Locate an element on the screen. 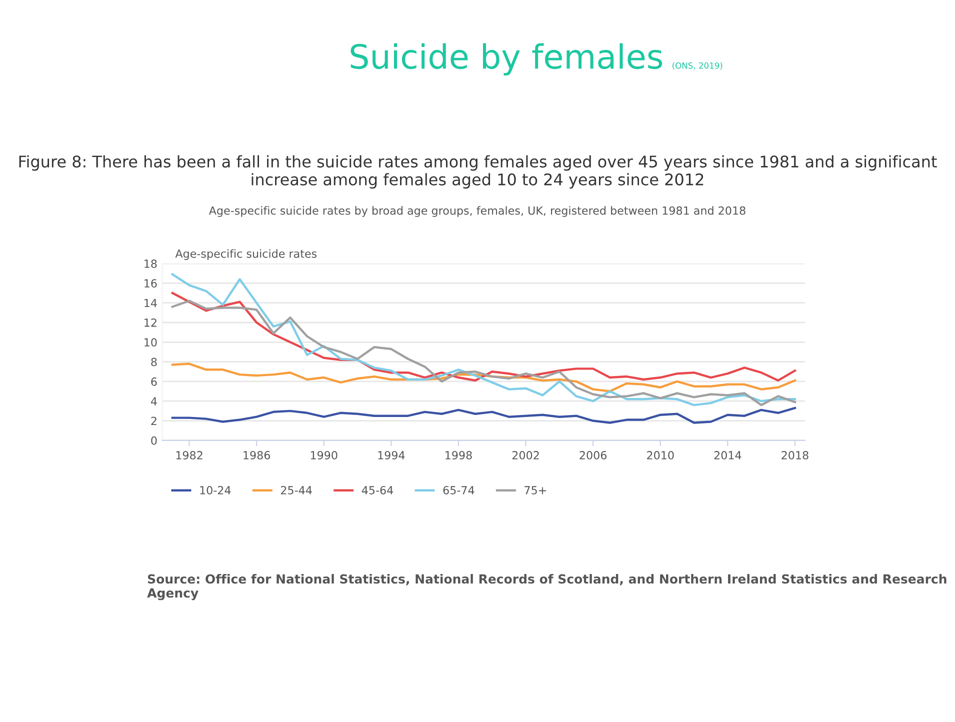 This screenshot has height=722, width=955. y-tick-label: 18 is located at coordinates (150, 264).